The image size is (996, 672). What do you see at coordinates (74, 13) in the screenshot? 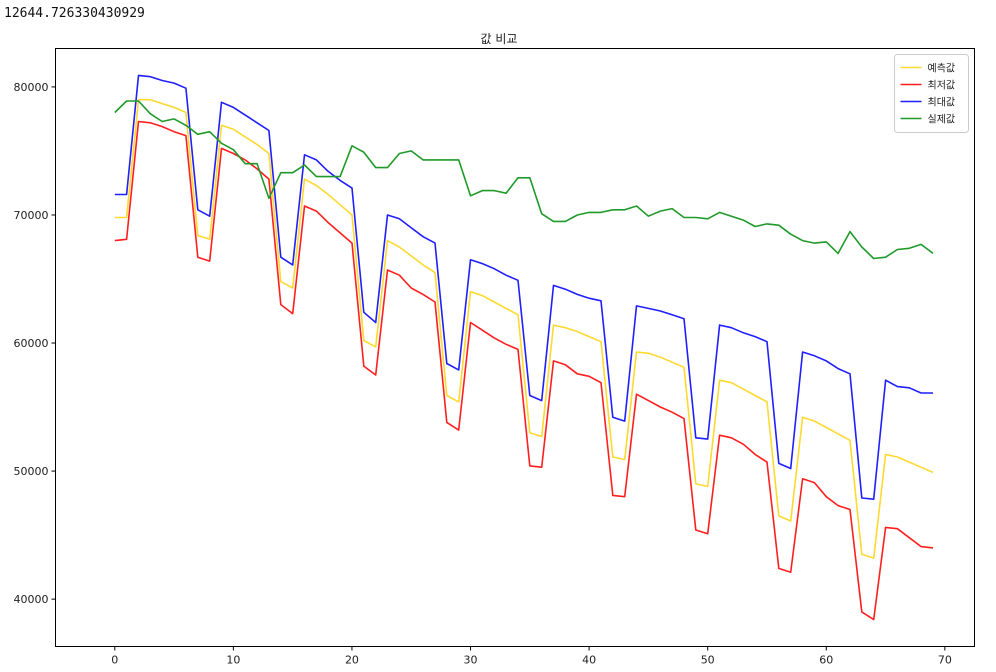
I see `printed-output: 12644.726330430929` at bounding box center [74, 13].